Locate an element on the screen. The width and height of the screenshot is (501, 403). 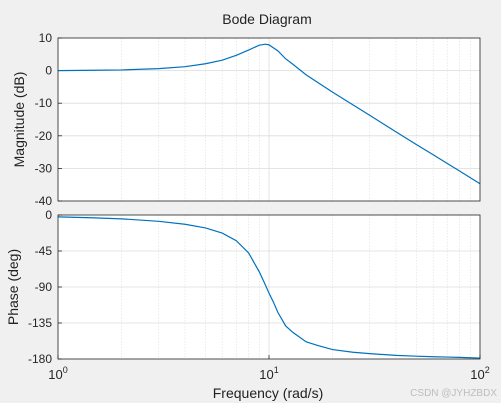
phase-y-tick-label: -135 is located at coordinates (40, 323).